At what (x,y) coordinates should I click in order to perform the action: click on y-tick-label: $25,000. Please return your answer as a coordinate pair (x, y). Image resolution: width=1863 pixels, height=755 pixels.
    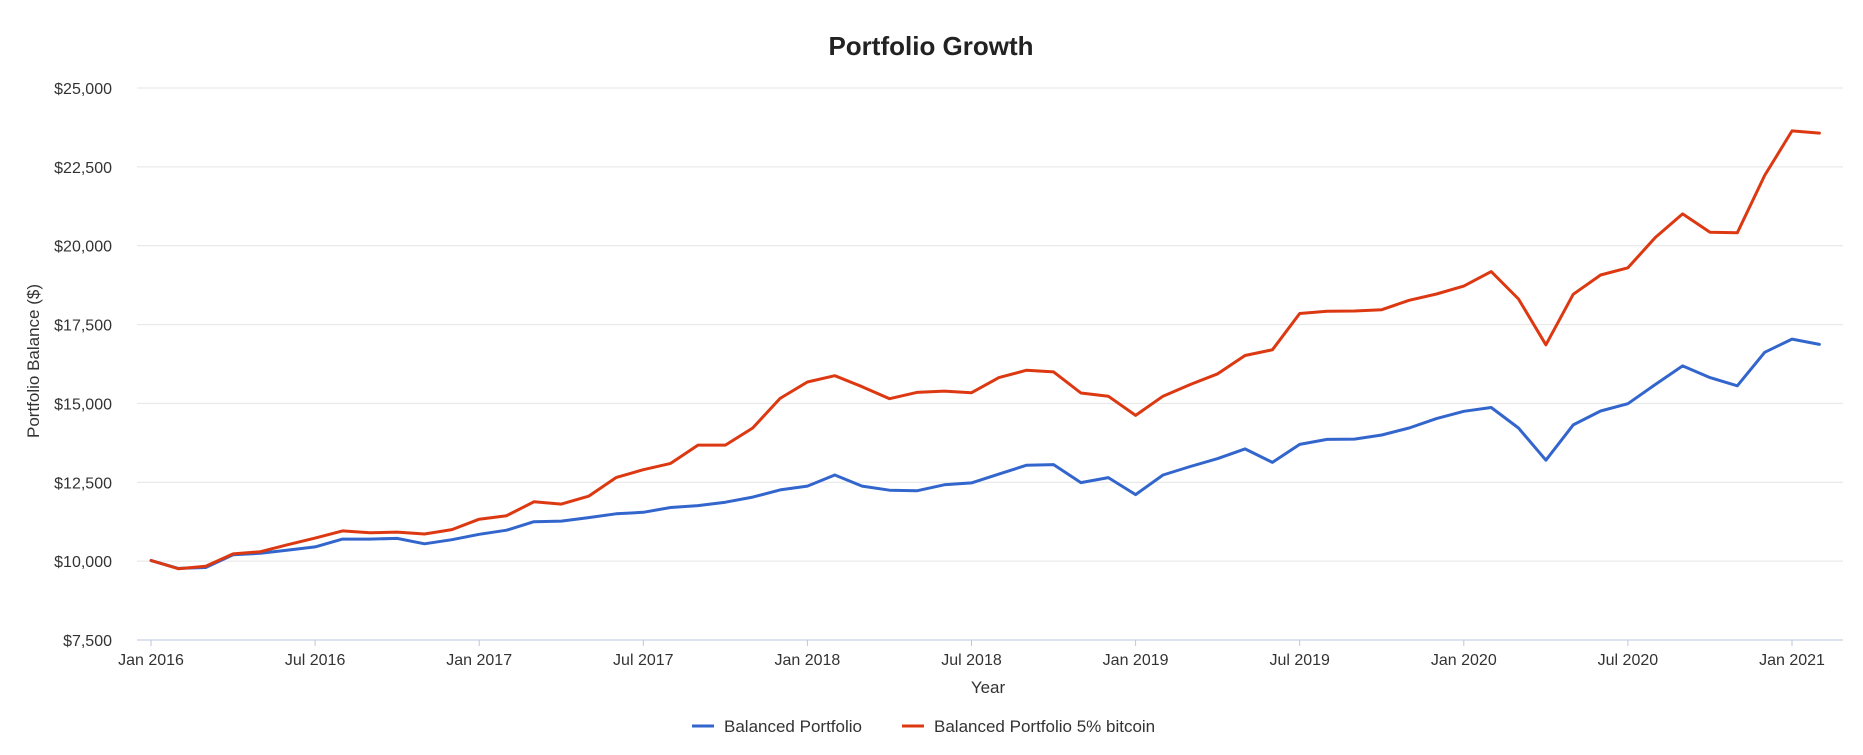
    Looking at the image, I should click on (83, 89).